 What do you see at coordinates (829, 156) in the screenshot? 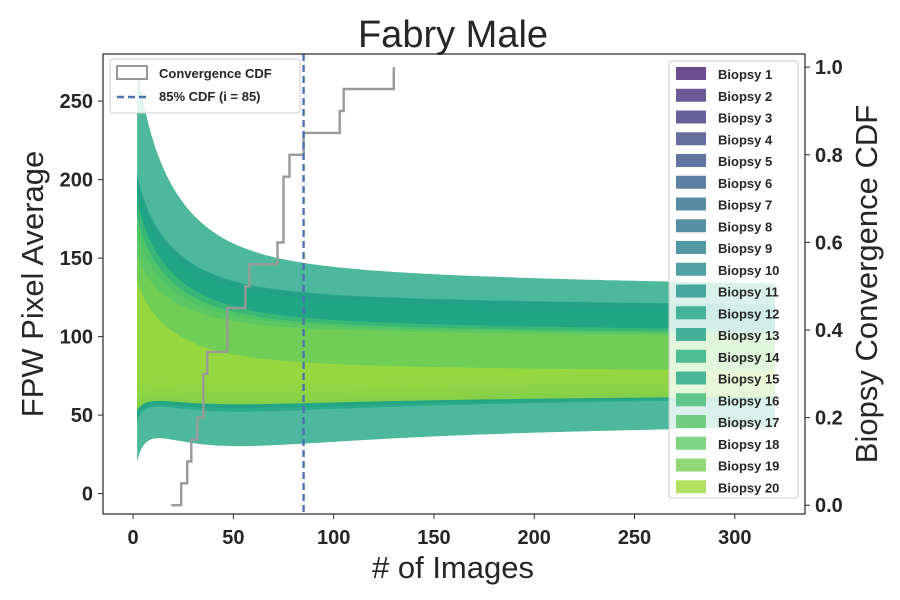
I see `y2-tick-label: 0.8` at bounding box center [829, 156].